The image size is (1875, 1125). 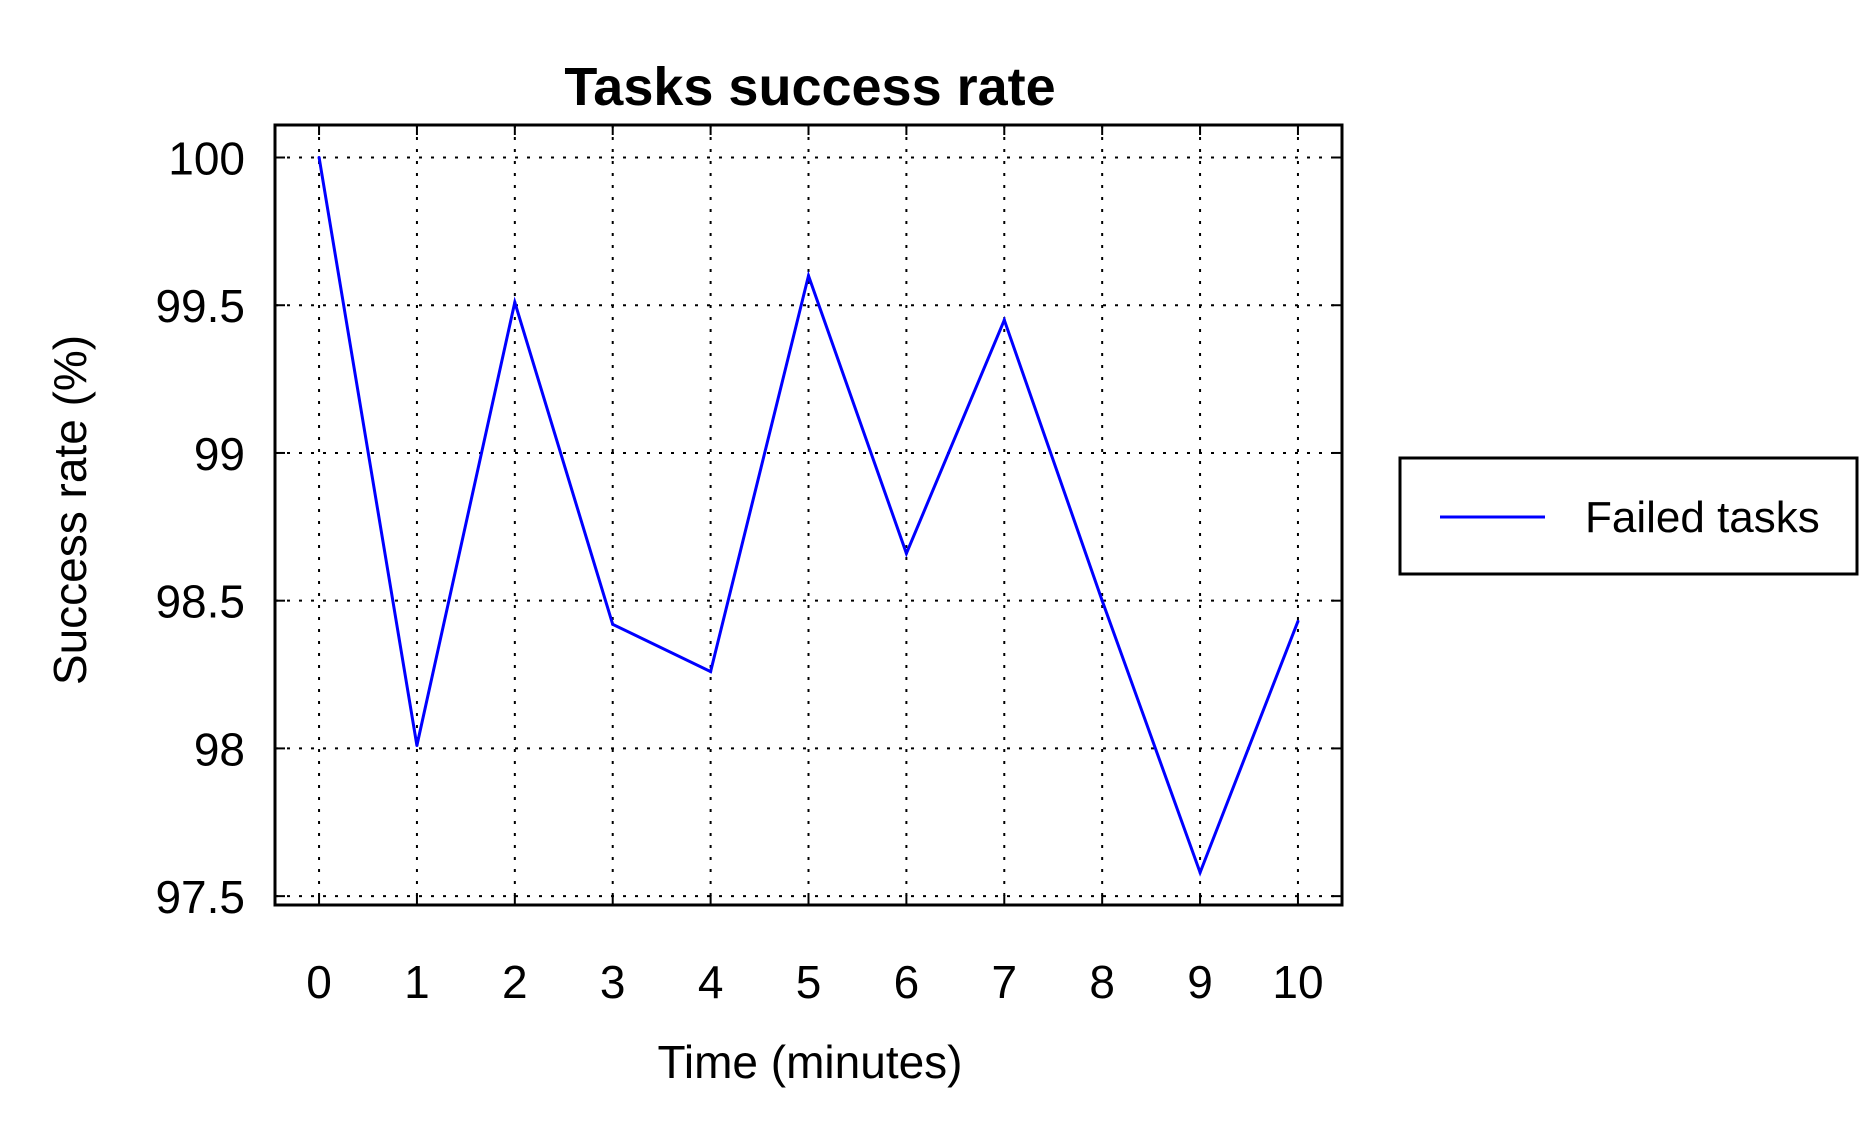 What do you see at coordinates (319, 982) in the screenshot?
I see `x-tick-label: 0` at bounding box center [319, 982].